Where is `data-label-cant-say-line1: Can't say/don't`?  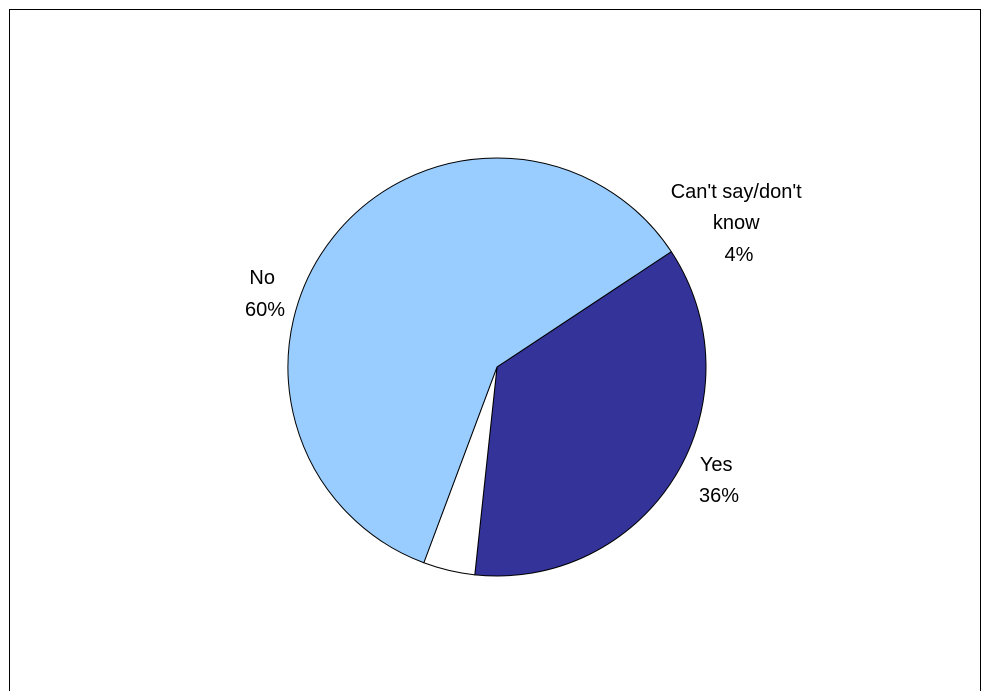 data-label-cant-say-line1: Can't say/don't is located at coordinates (736, 192).